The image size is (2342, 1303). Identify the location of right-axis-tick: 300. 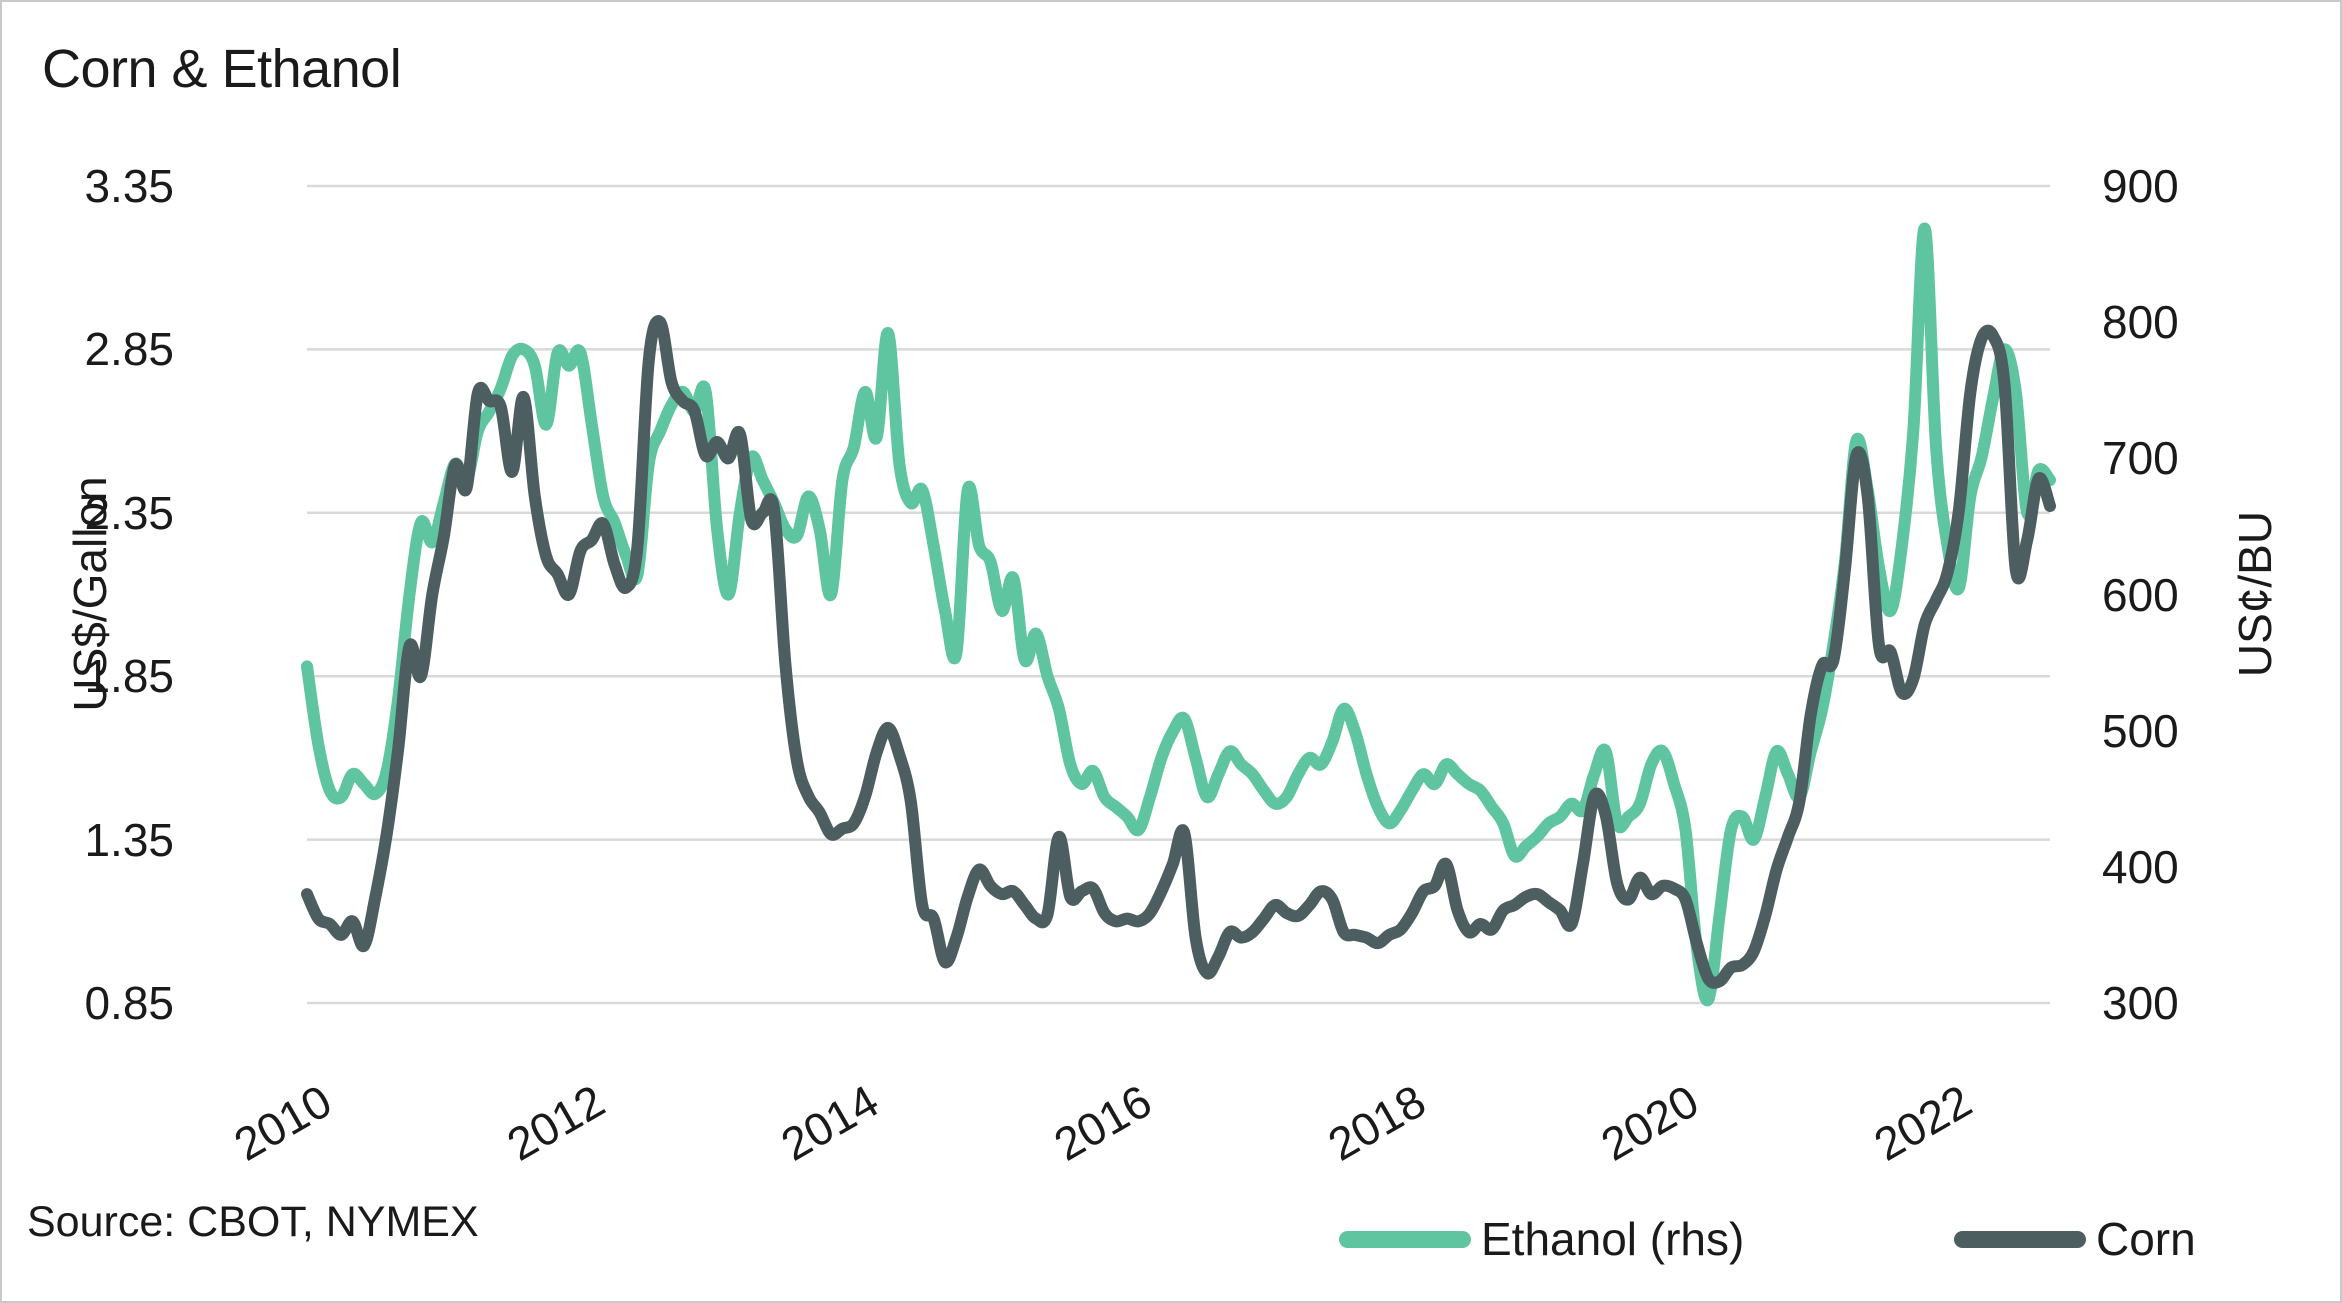
(2140, 1003).